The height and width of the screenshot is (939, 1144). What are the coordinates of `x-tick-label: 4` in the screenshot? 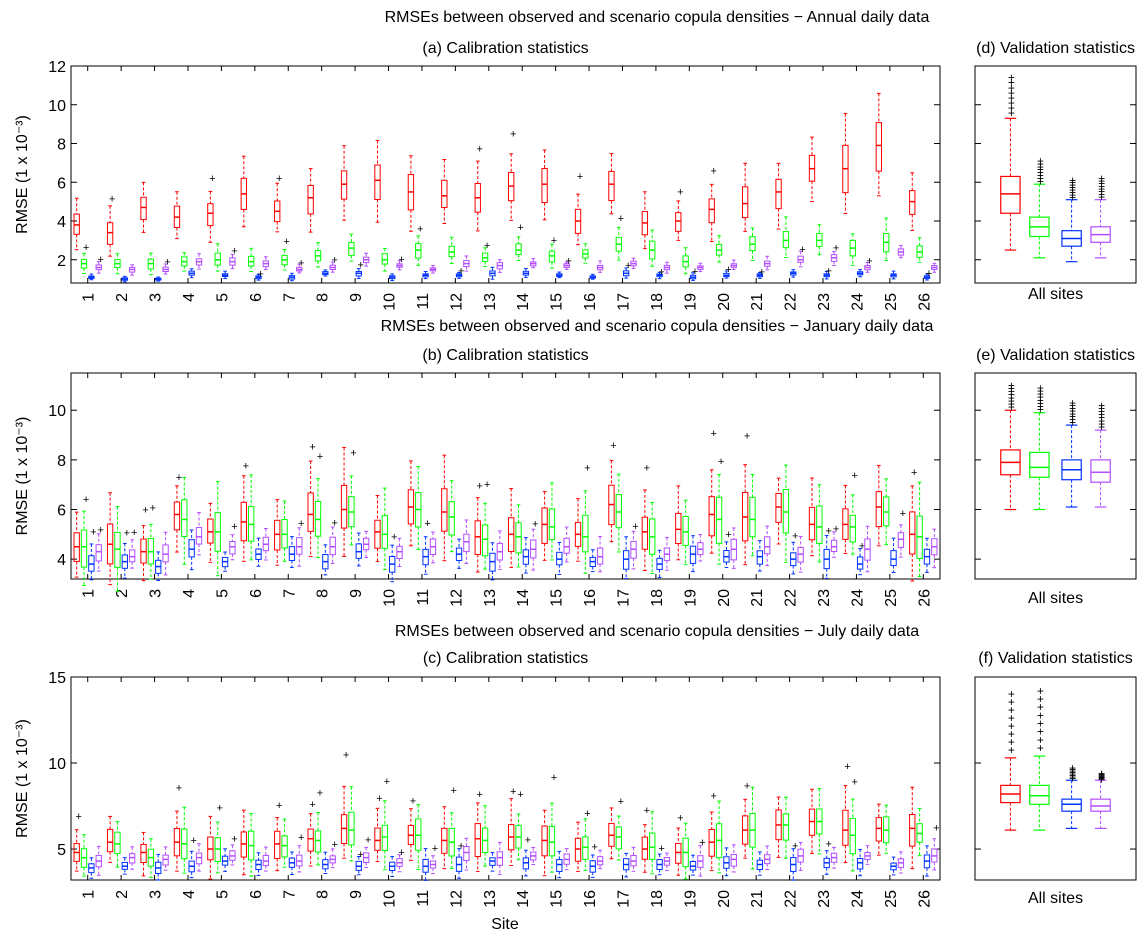 It's located at (189, 297).